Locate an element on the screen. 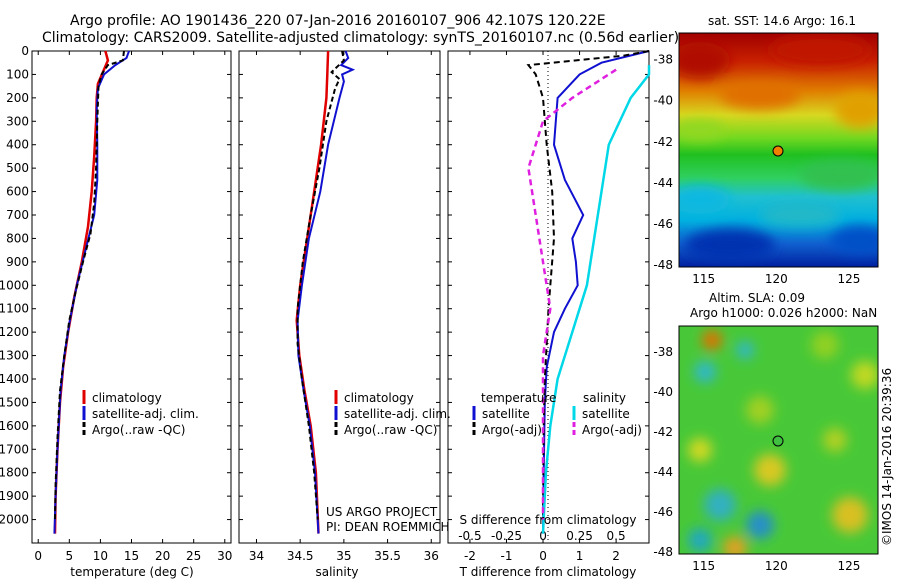  depth-tick-label: 800 is located at coordinates (17, 238).